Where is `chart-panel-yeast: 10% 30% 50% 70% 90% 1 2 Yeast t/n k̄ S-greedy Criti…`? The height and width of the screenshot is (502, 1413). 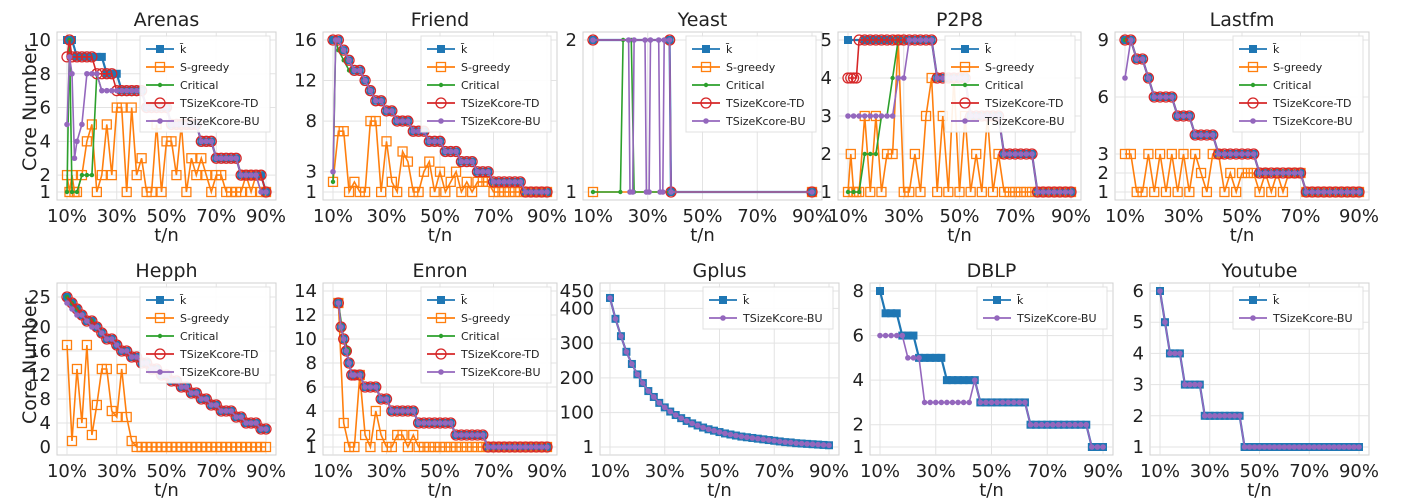 chart-panel-yeast: 10% 30% 50% 70% 90% 1 2 Yeast t/n k̄ S-greedy Criti… is located at coordinates (699, 127).